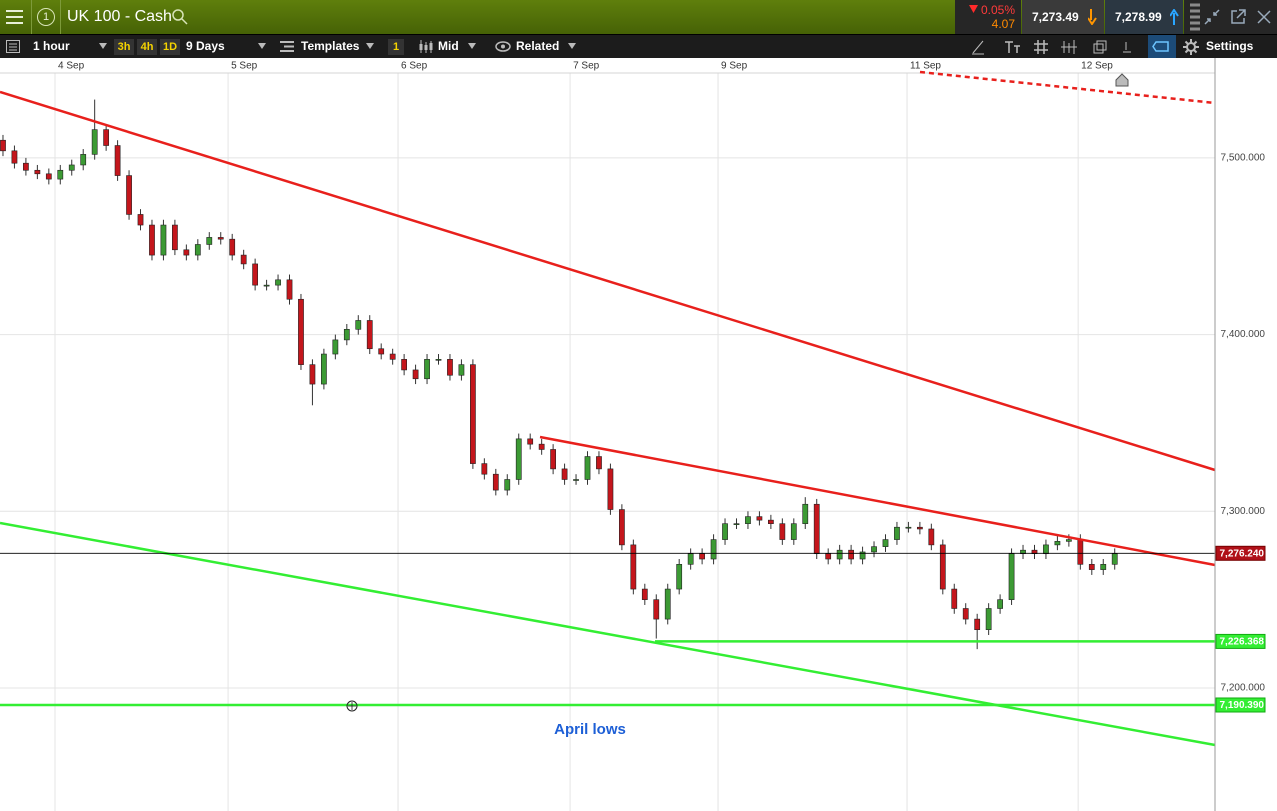  Describe the element at coordinates (538, 46) in the screenshot. I see `related: Related` at that location.